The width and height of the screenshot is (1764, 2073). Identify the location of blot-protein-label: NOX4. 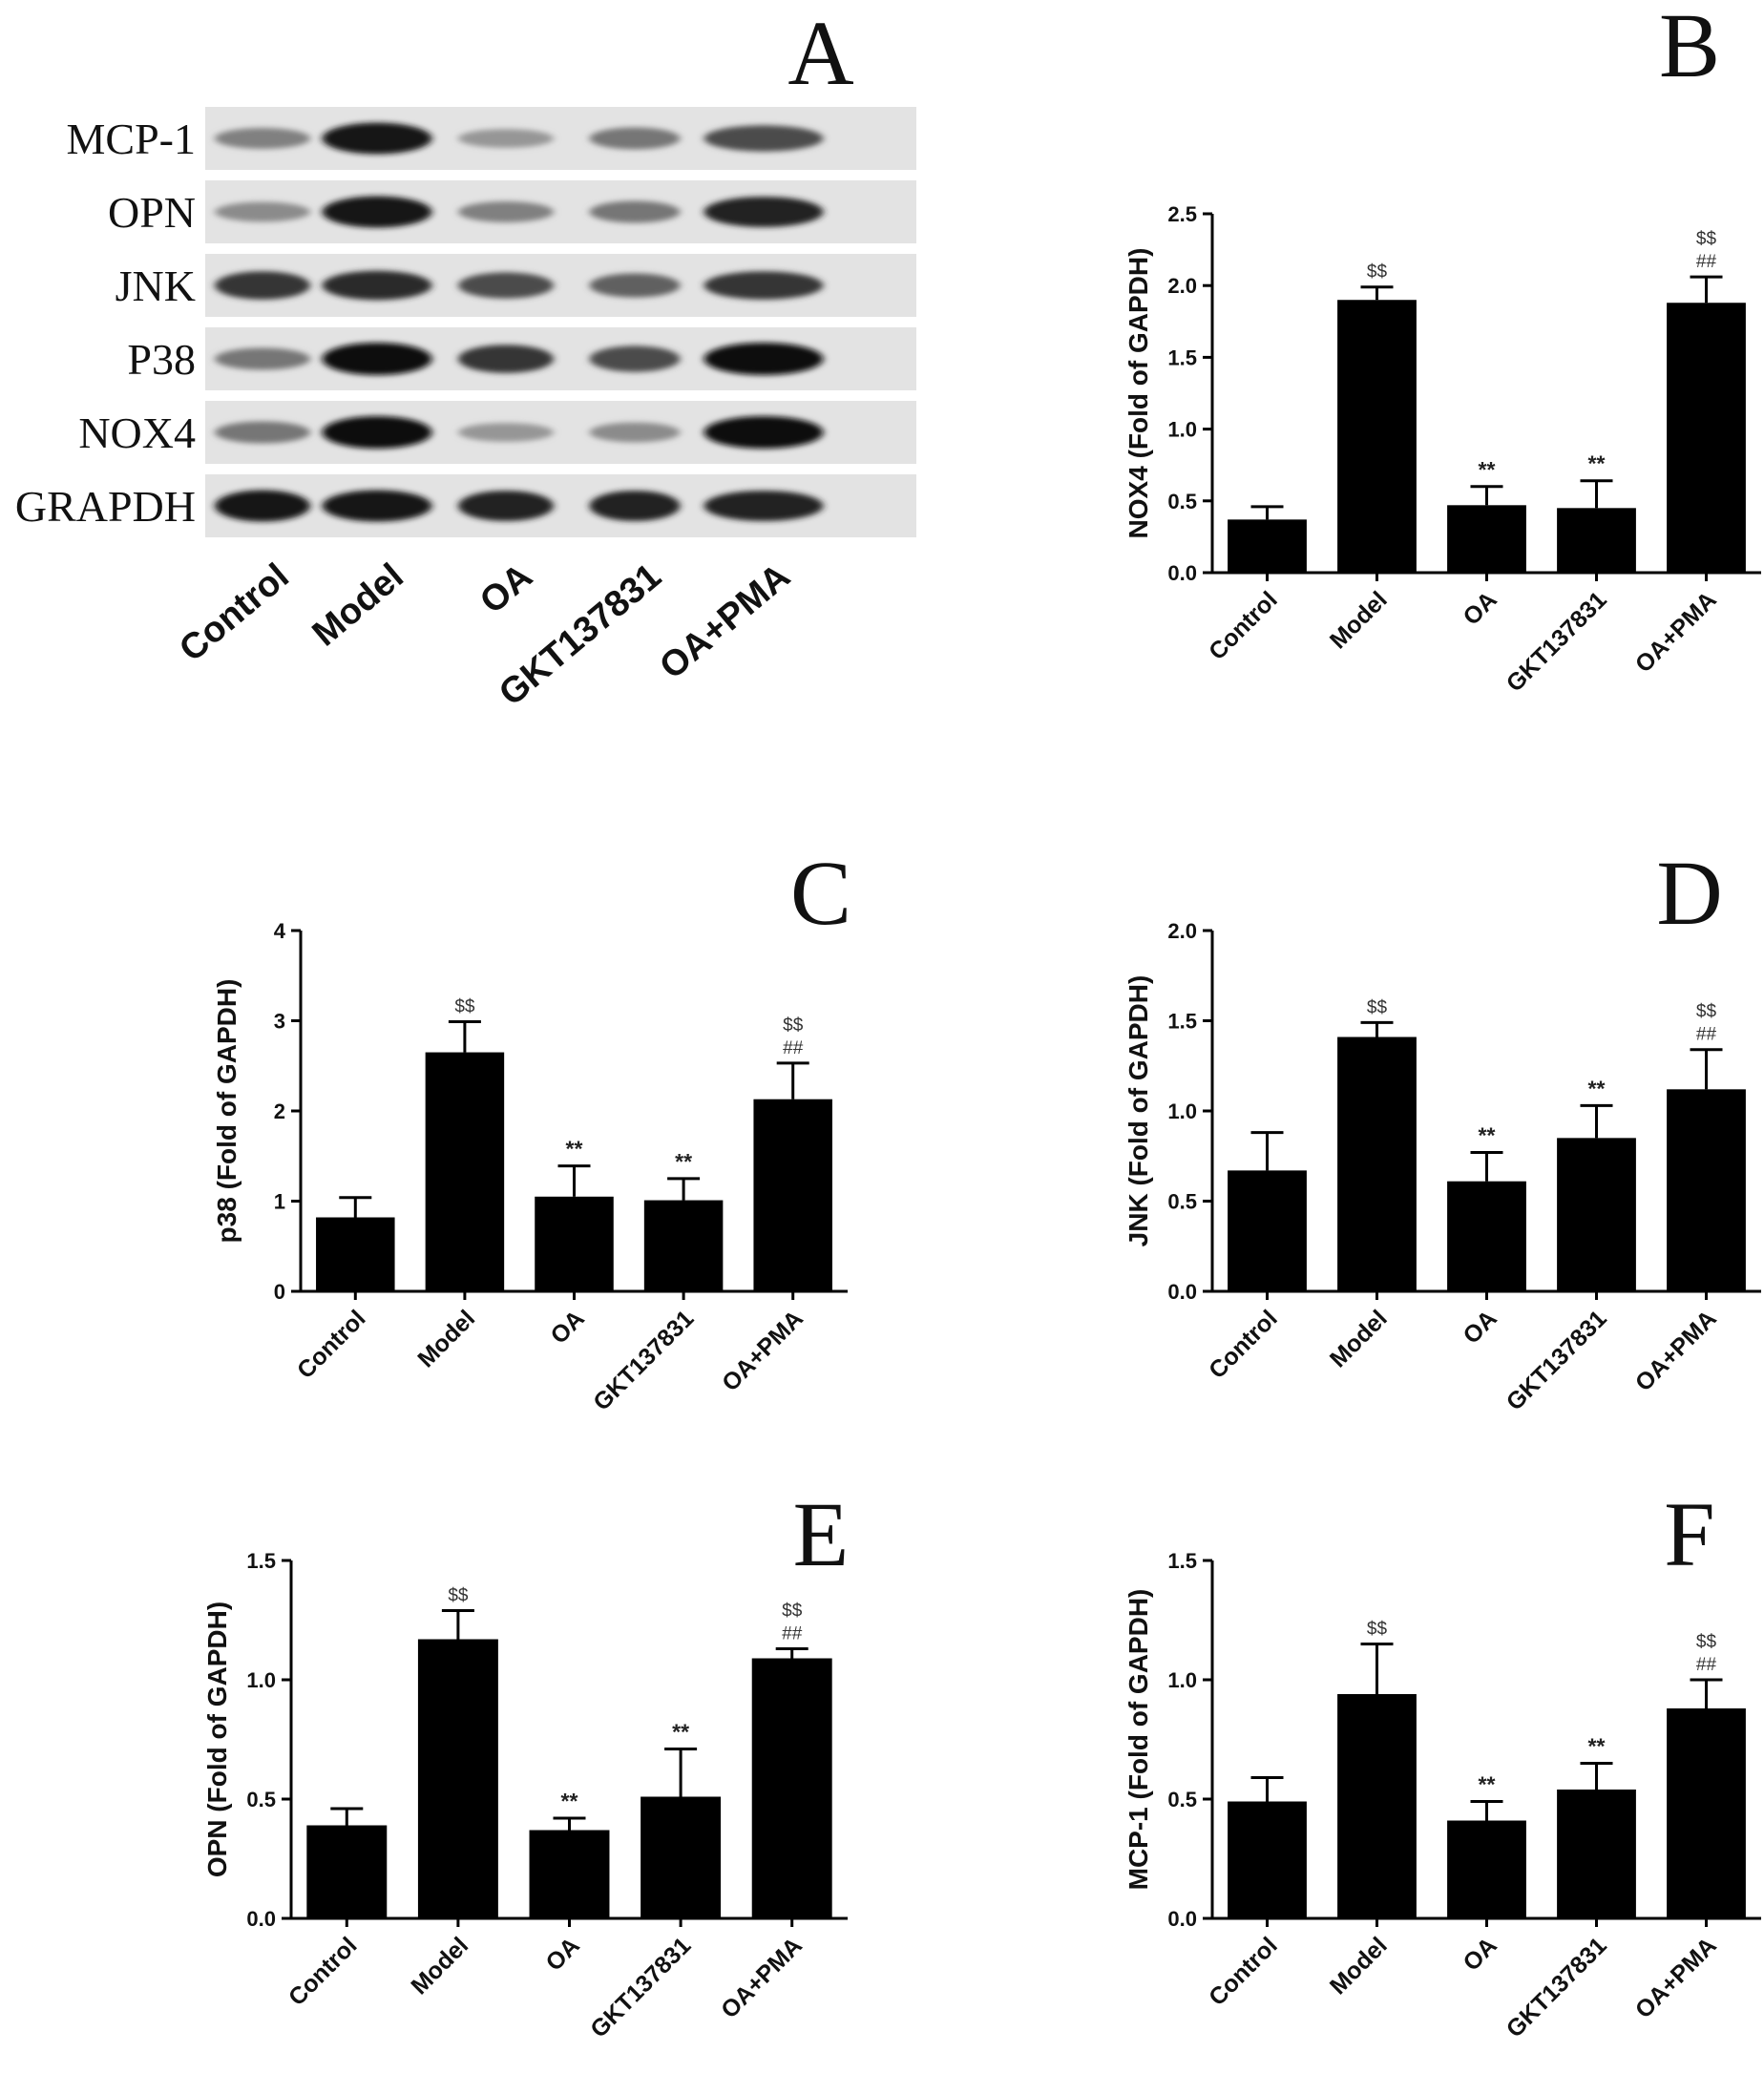
(137, 432).